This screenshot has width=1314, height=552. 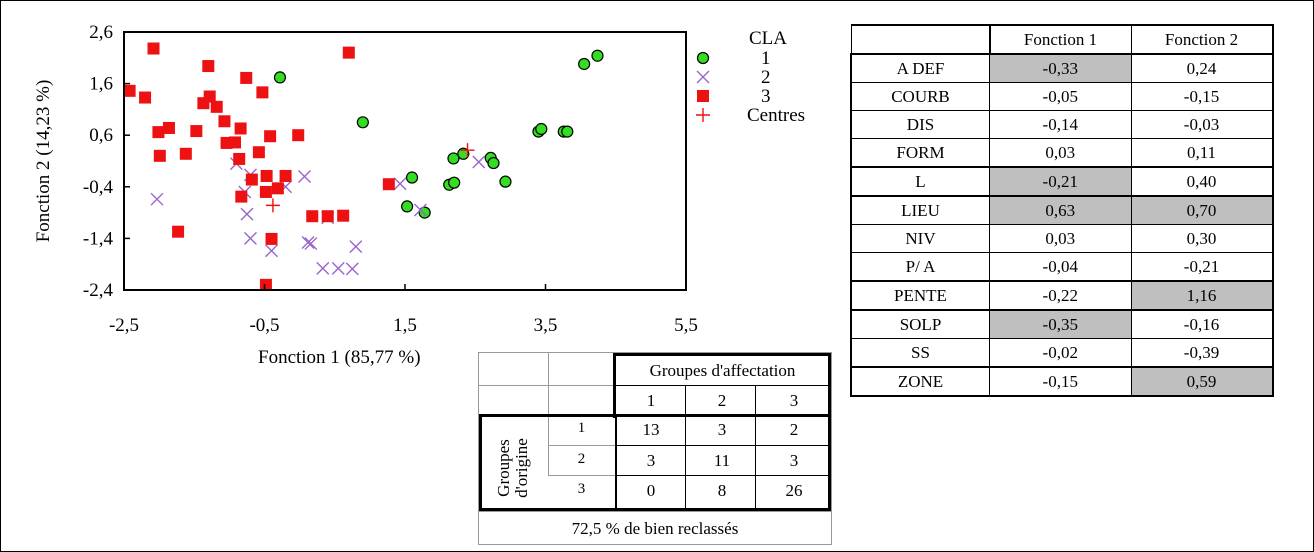 What do you see at coordinates (1062, 181) in the screenshot?
I see `coef-row: L -0,21 0,40` at bounding box center [1062, 181].